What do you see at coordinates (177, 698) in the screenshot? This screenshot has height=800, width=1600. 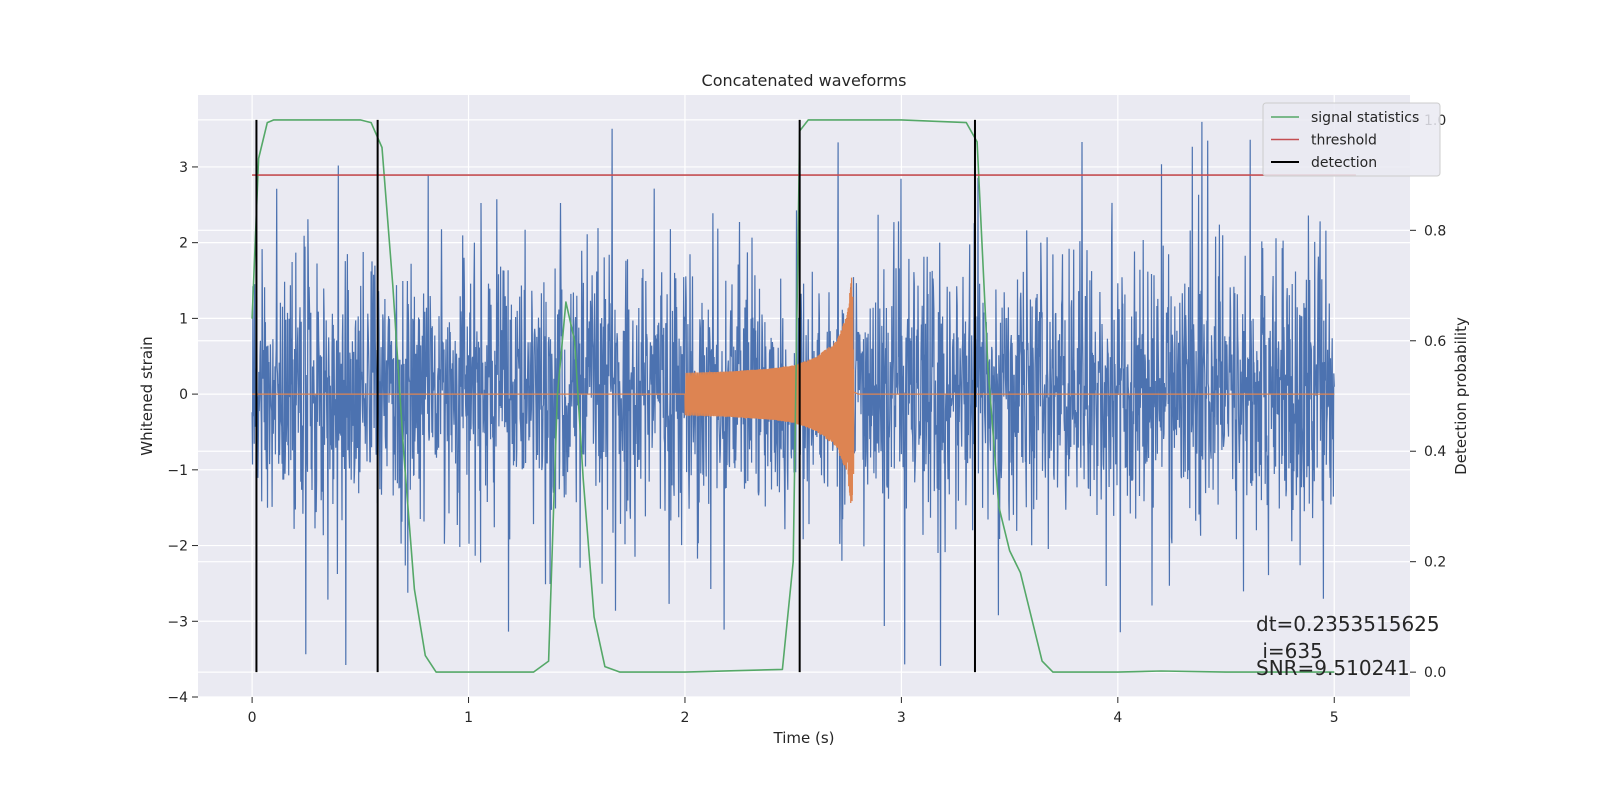 I see `y-tick-label: −4` at bounding box center [177, 698].